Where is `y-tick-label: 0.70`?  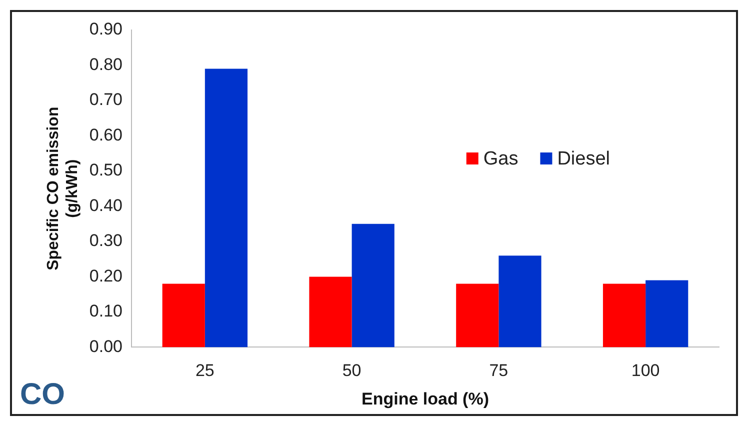
y-tick-label: 0.70 is located at coordinates (105, 100).